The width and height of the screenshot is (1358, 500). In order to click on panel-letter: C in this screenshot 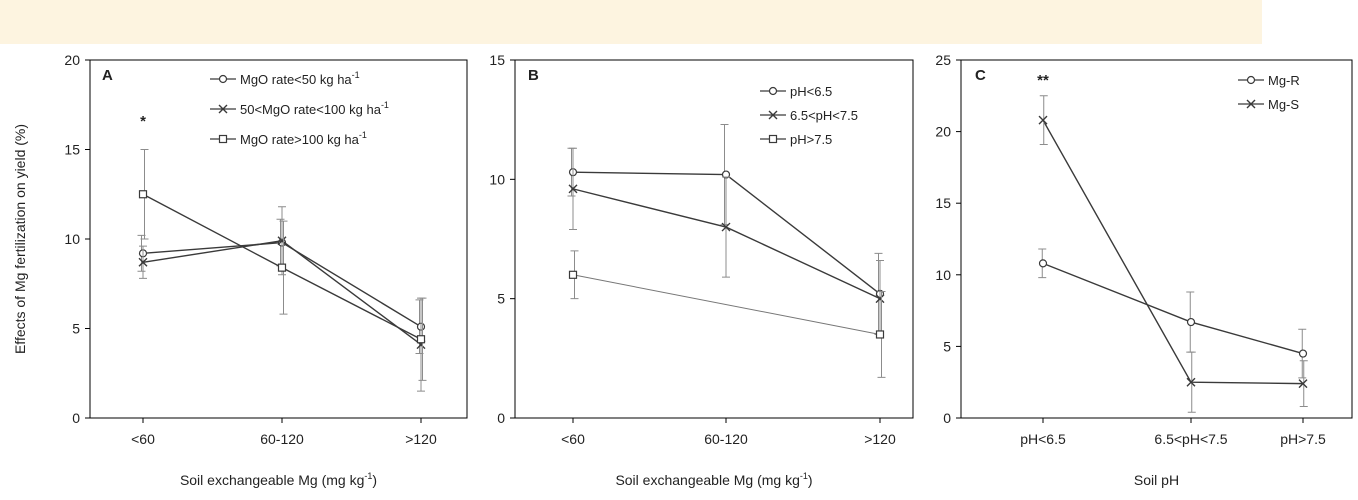, I will do `click(980, 75)`.